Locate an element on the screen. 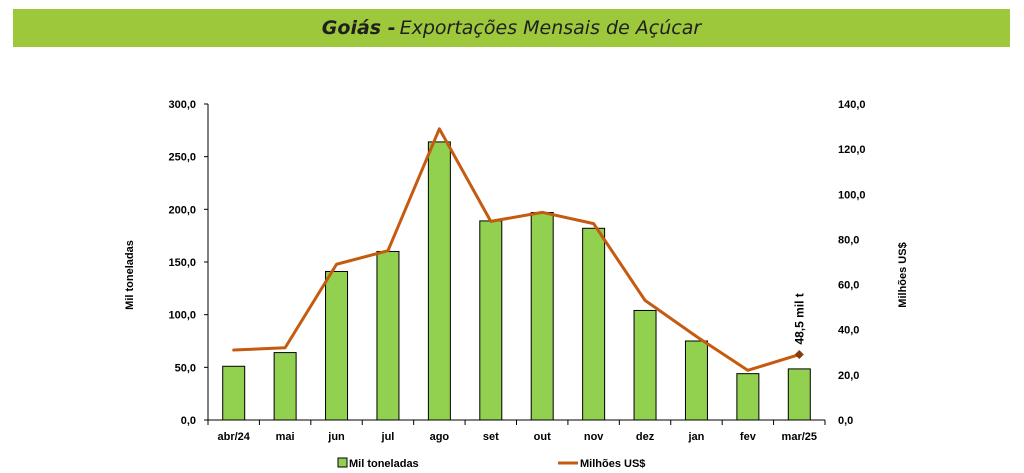 The width and height of the screenshot is (1024, 473). y-axis-title: Mil toneladas is located at coordinates (130, 275).